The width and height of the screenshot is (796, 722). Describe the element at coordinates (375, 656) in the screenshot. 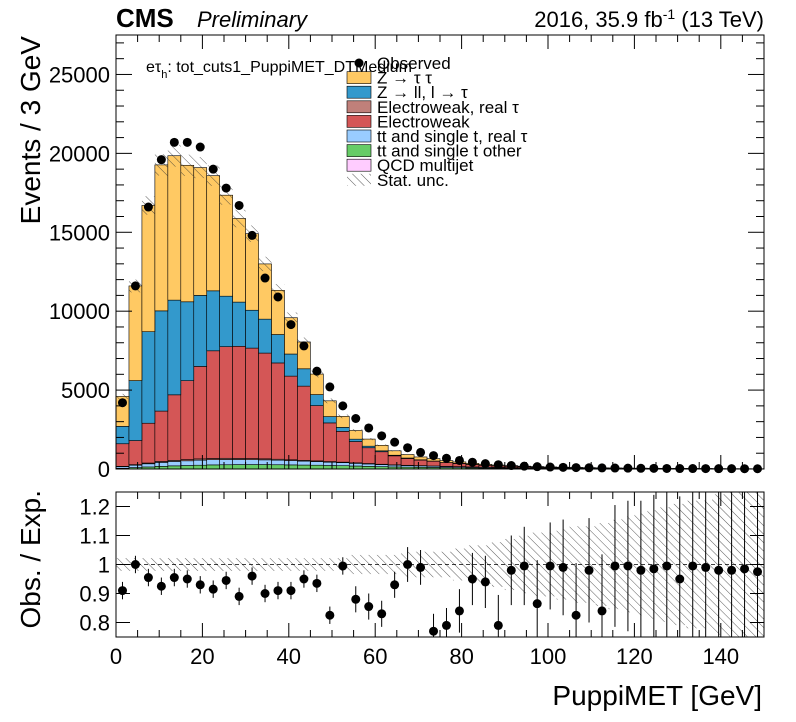

I see `x-tick-label: 60` at that location.